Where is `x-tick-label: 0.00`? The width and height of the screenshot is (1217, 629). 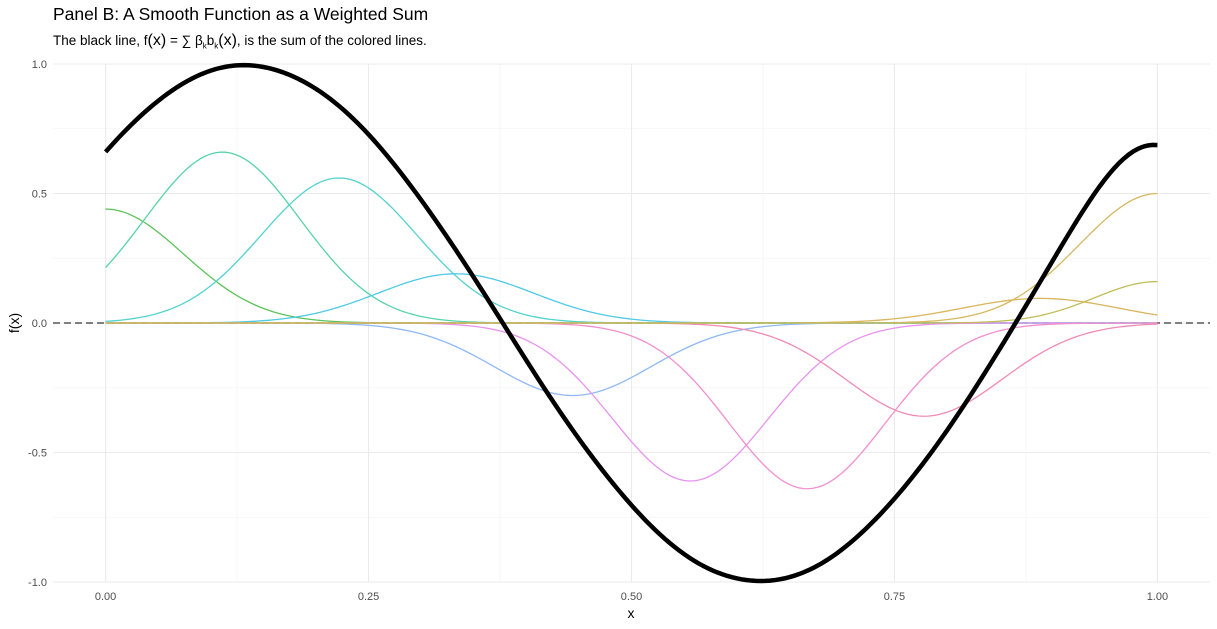 x-tick-label: 0.00 is located at coordinates (105, 597).